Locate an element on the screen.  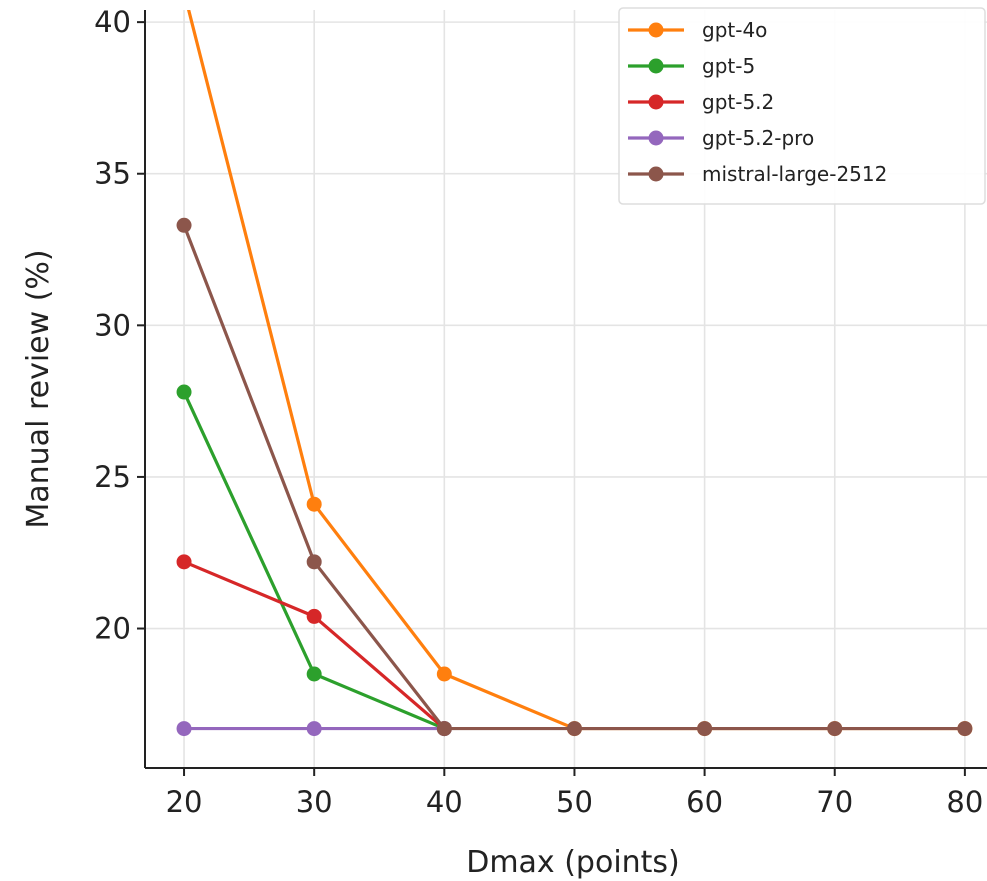
x-tick-label: 80 is located at coordinates (964, 802).